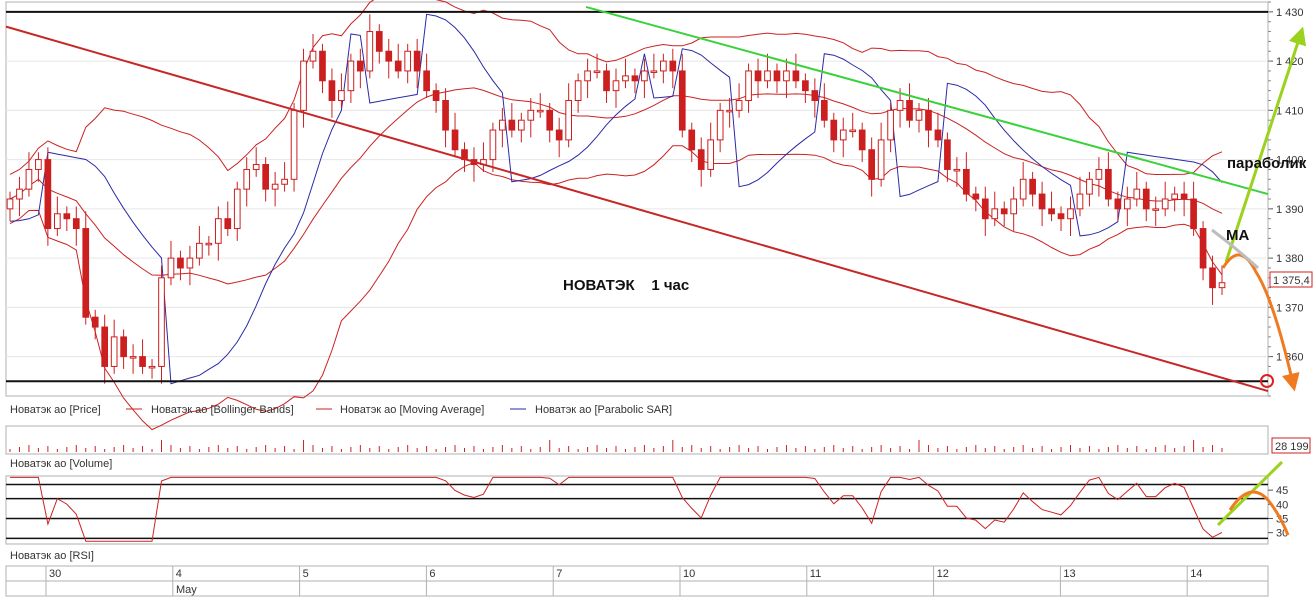 The image size is (1314, 601). I want to click on forecast-arrows, so click(1259, 281).